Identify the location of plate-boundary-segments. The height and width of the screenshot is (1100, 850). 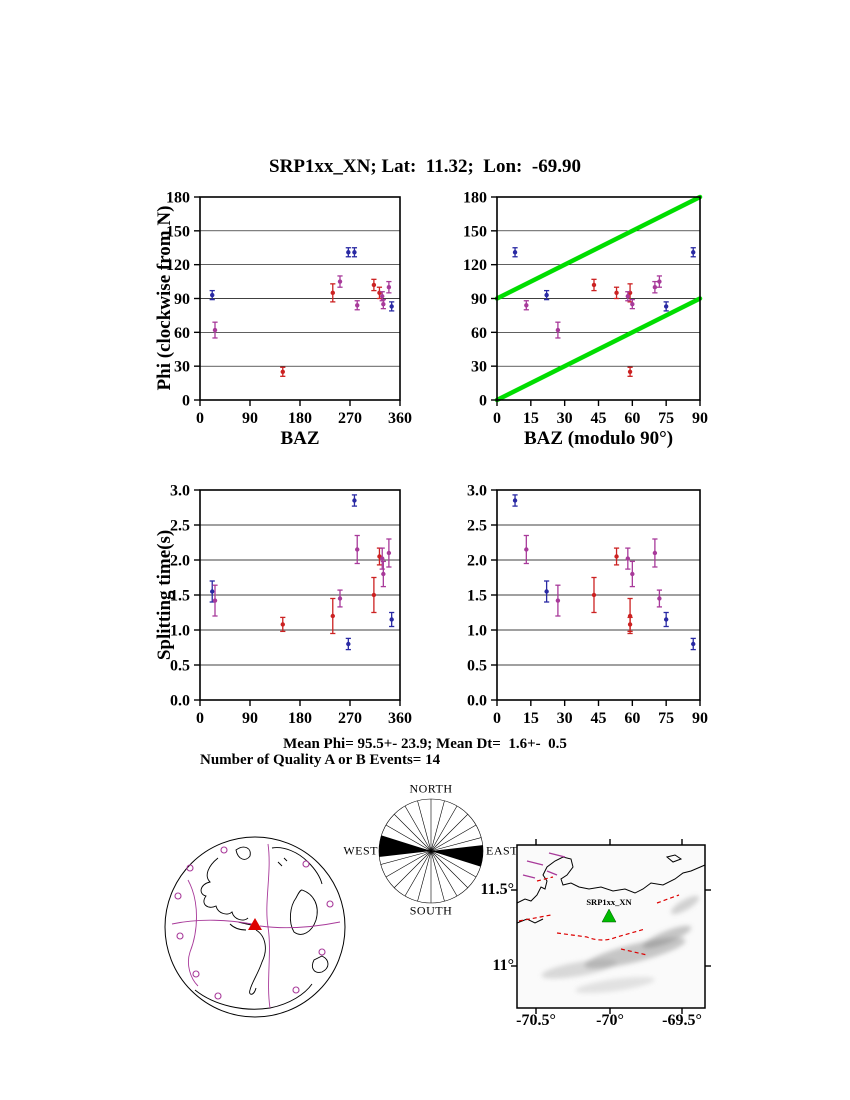
(544, 865).